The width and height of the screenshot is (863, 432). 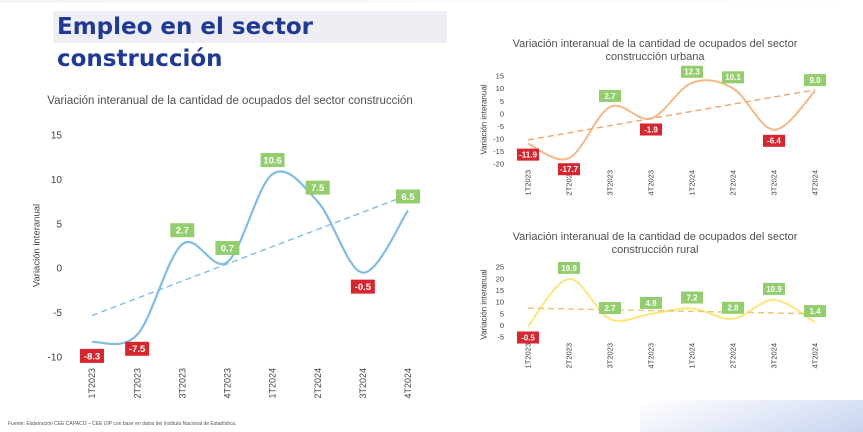 I want to click on data-label: 6.5, so click(x=408, y=196).